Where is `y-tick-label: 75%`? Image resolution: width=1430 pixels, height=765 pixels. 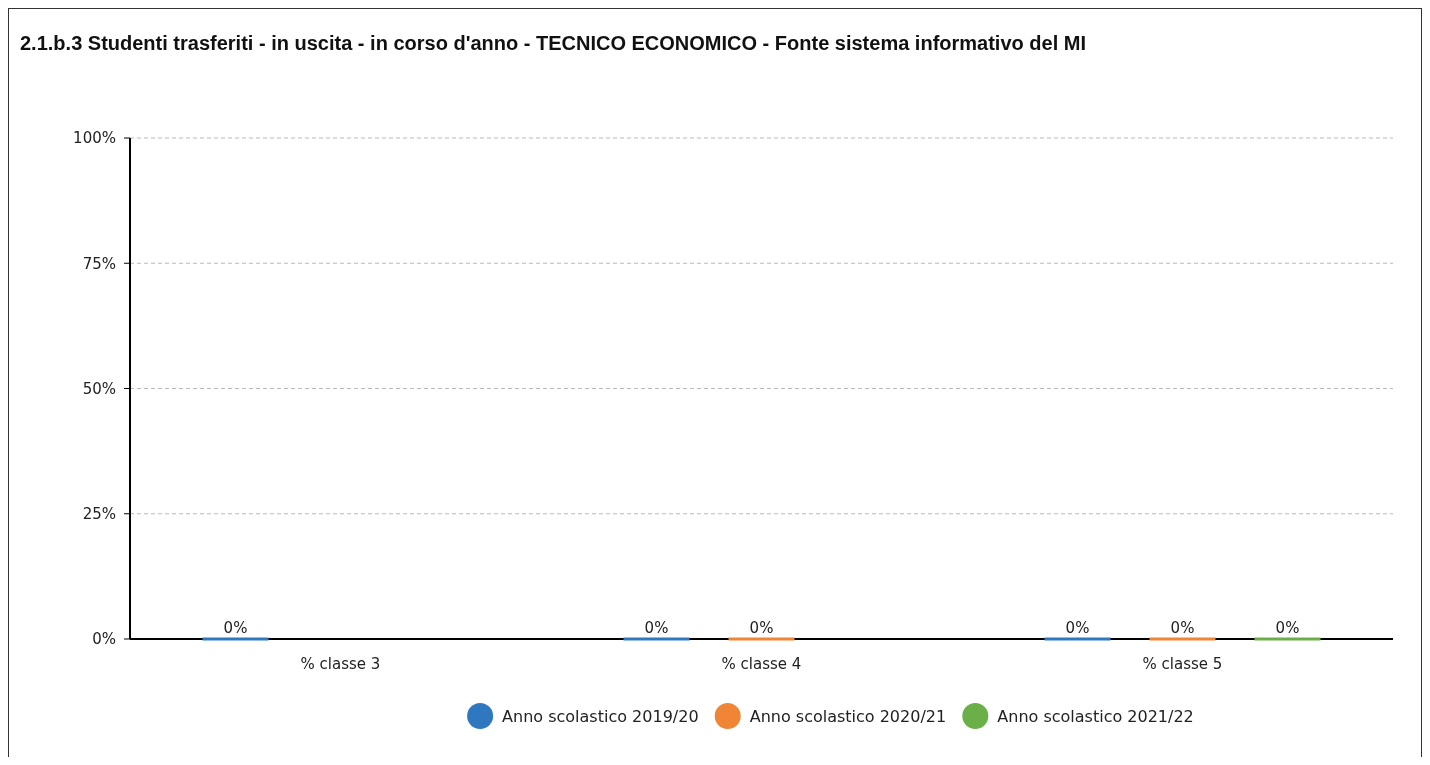 y-tick-label: 75% is located at coordinates (99, 263).